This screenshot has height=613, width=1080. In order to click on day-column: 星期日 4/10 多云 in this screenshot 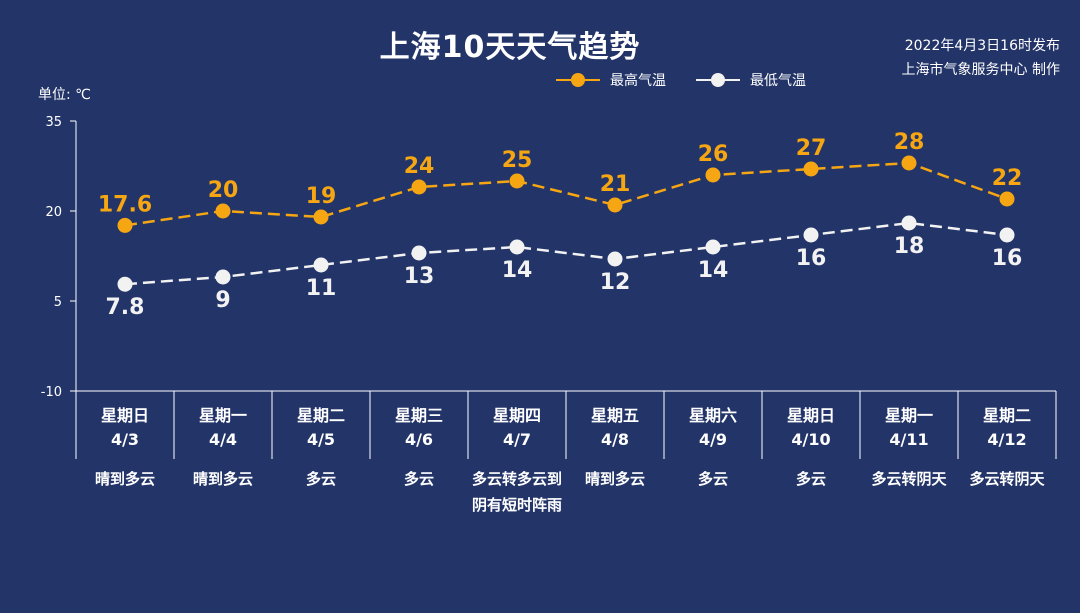, I will do `click(811, 442)`.